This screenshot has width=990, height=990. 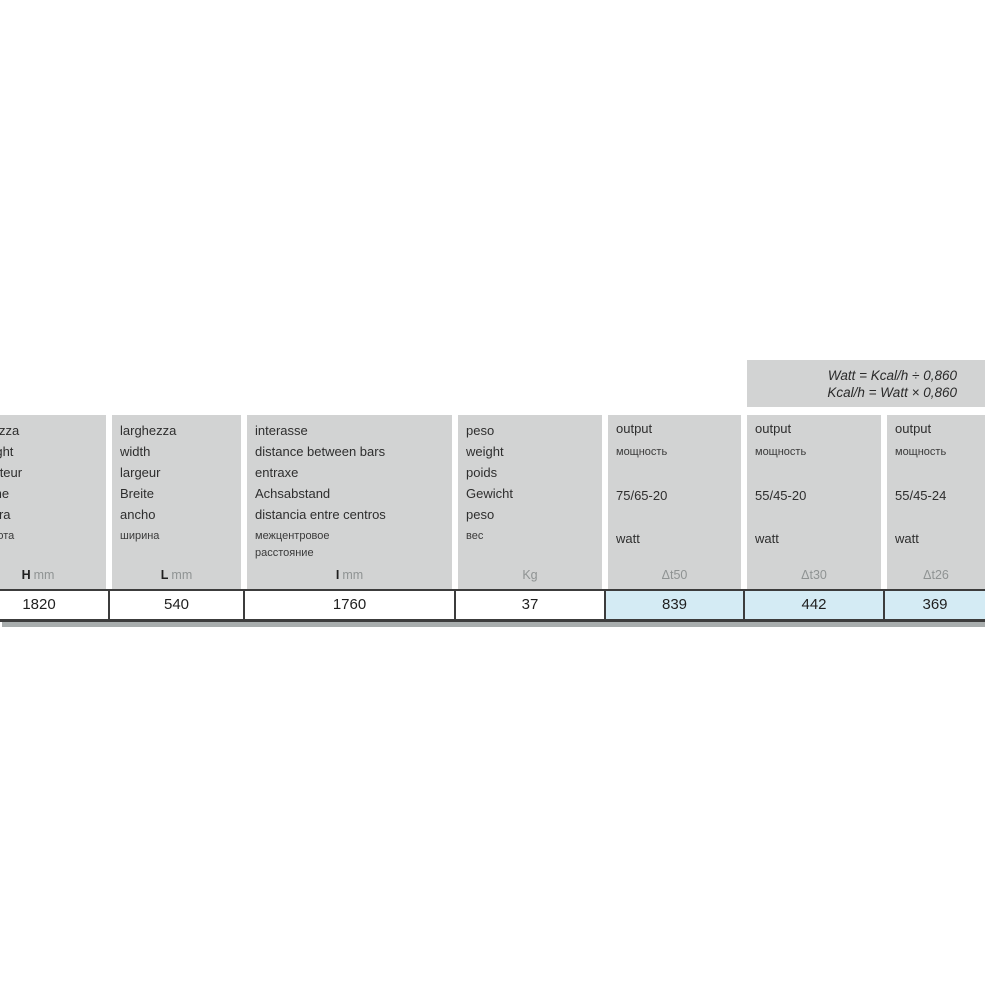 What do you see at coordinates (781, 495) in the screenshot?
I see `output-dt30-regime: 55/45-20` at bounding box center [781, 495].